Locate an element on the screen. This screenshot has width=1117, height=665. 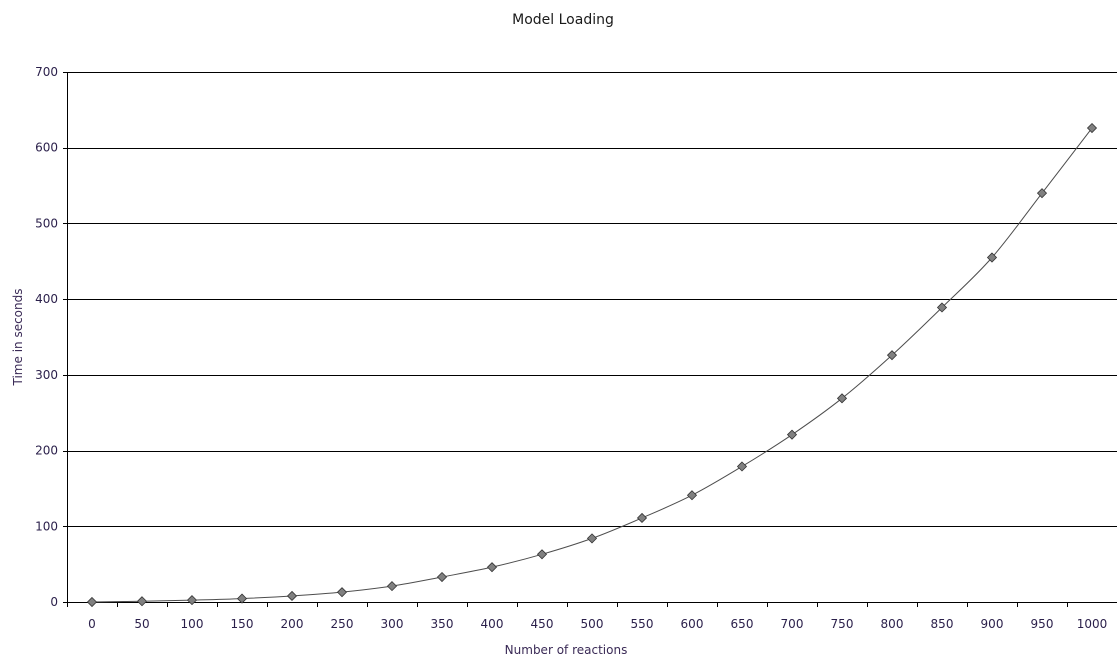
x-tick-label-300: 300 is located at coordinates (392, 624).